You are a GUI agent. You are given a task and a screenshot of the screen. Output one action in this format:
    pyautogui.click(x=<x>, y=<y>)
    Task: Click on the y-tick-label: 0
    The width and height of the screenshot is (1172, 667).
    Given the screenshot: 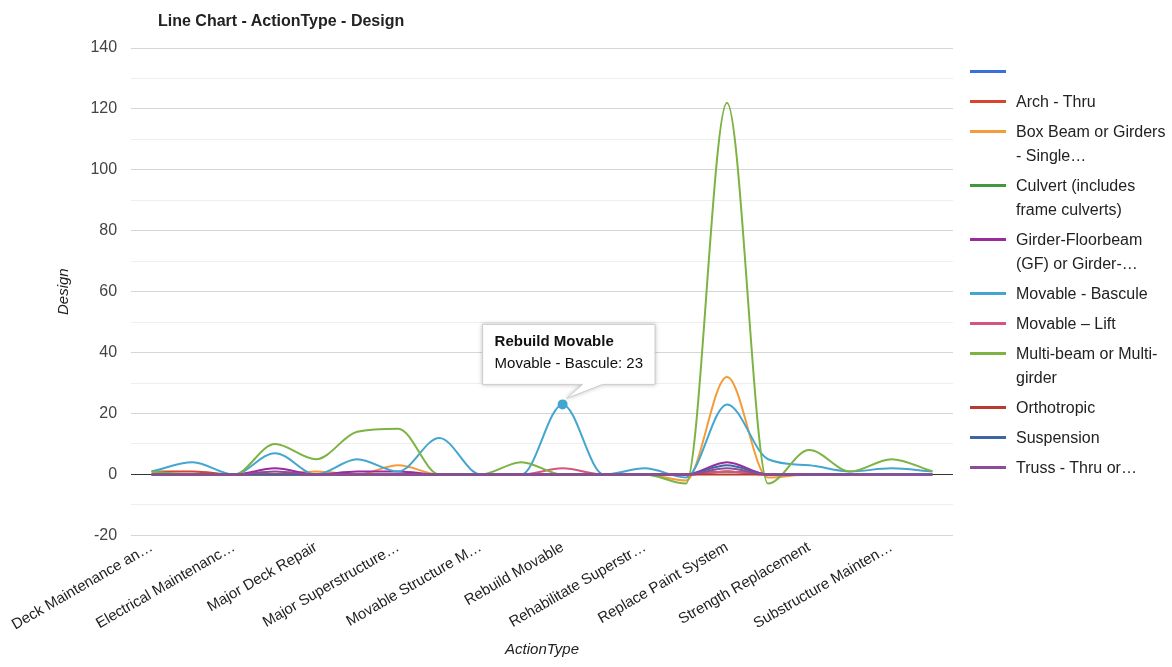 What is the action you would take?
    pyautogui.click(x=113, y=473)
    